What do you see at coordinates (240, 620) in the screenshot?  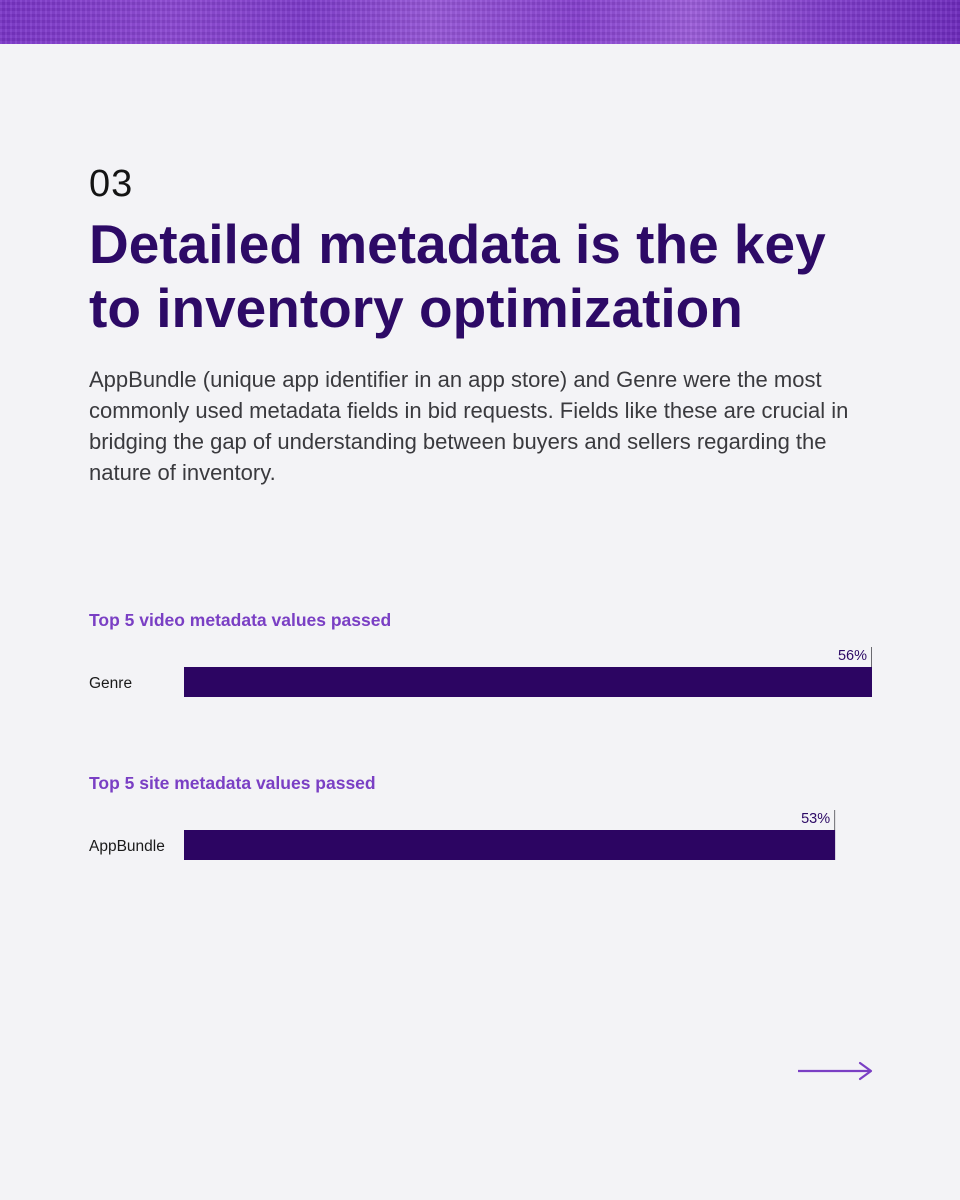 I see `chart-title-video: Top 5 video metadata values passed` at bounding box center [240, 620].